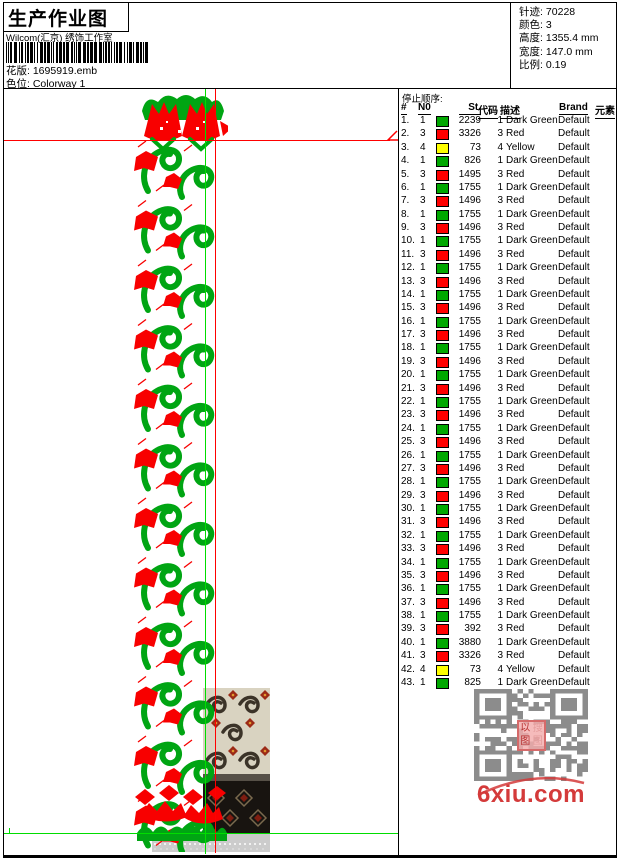  I want to click on scale-value: 0.19, so click(556, 64).